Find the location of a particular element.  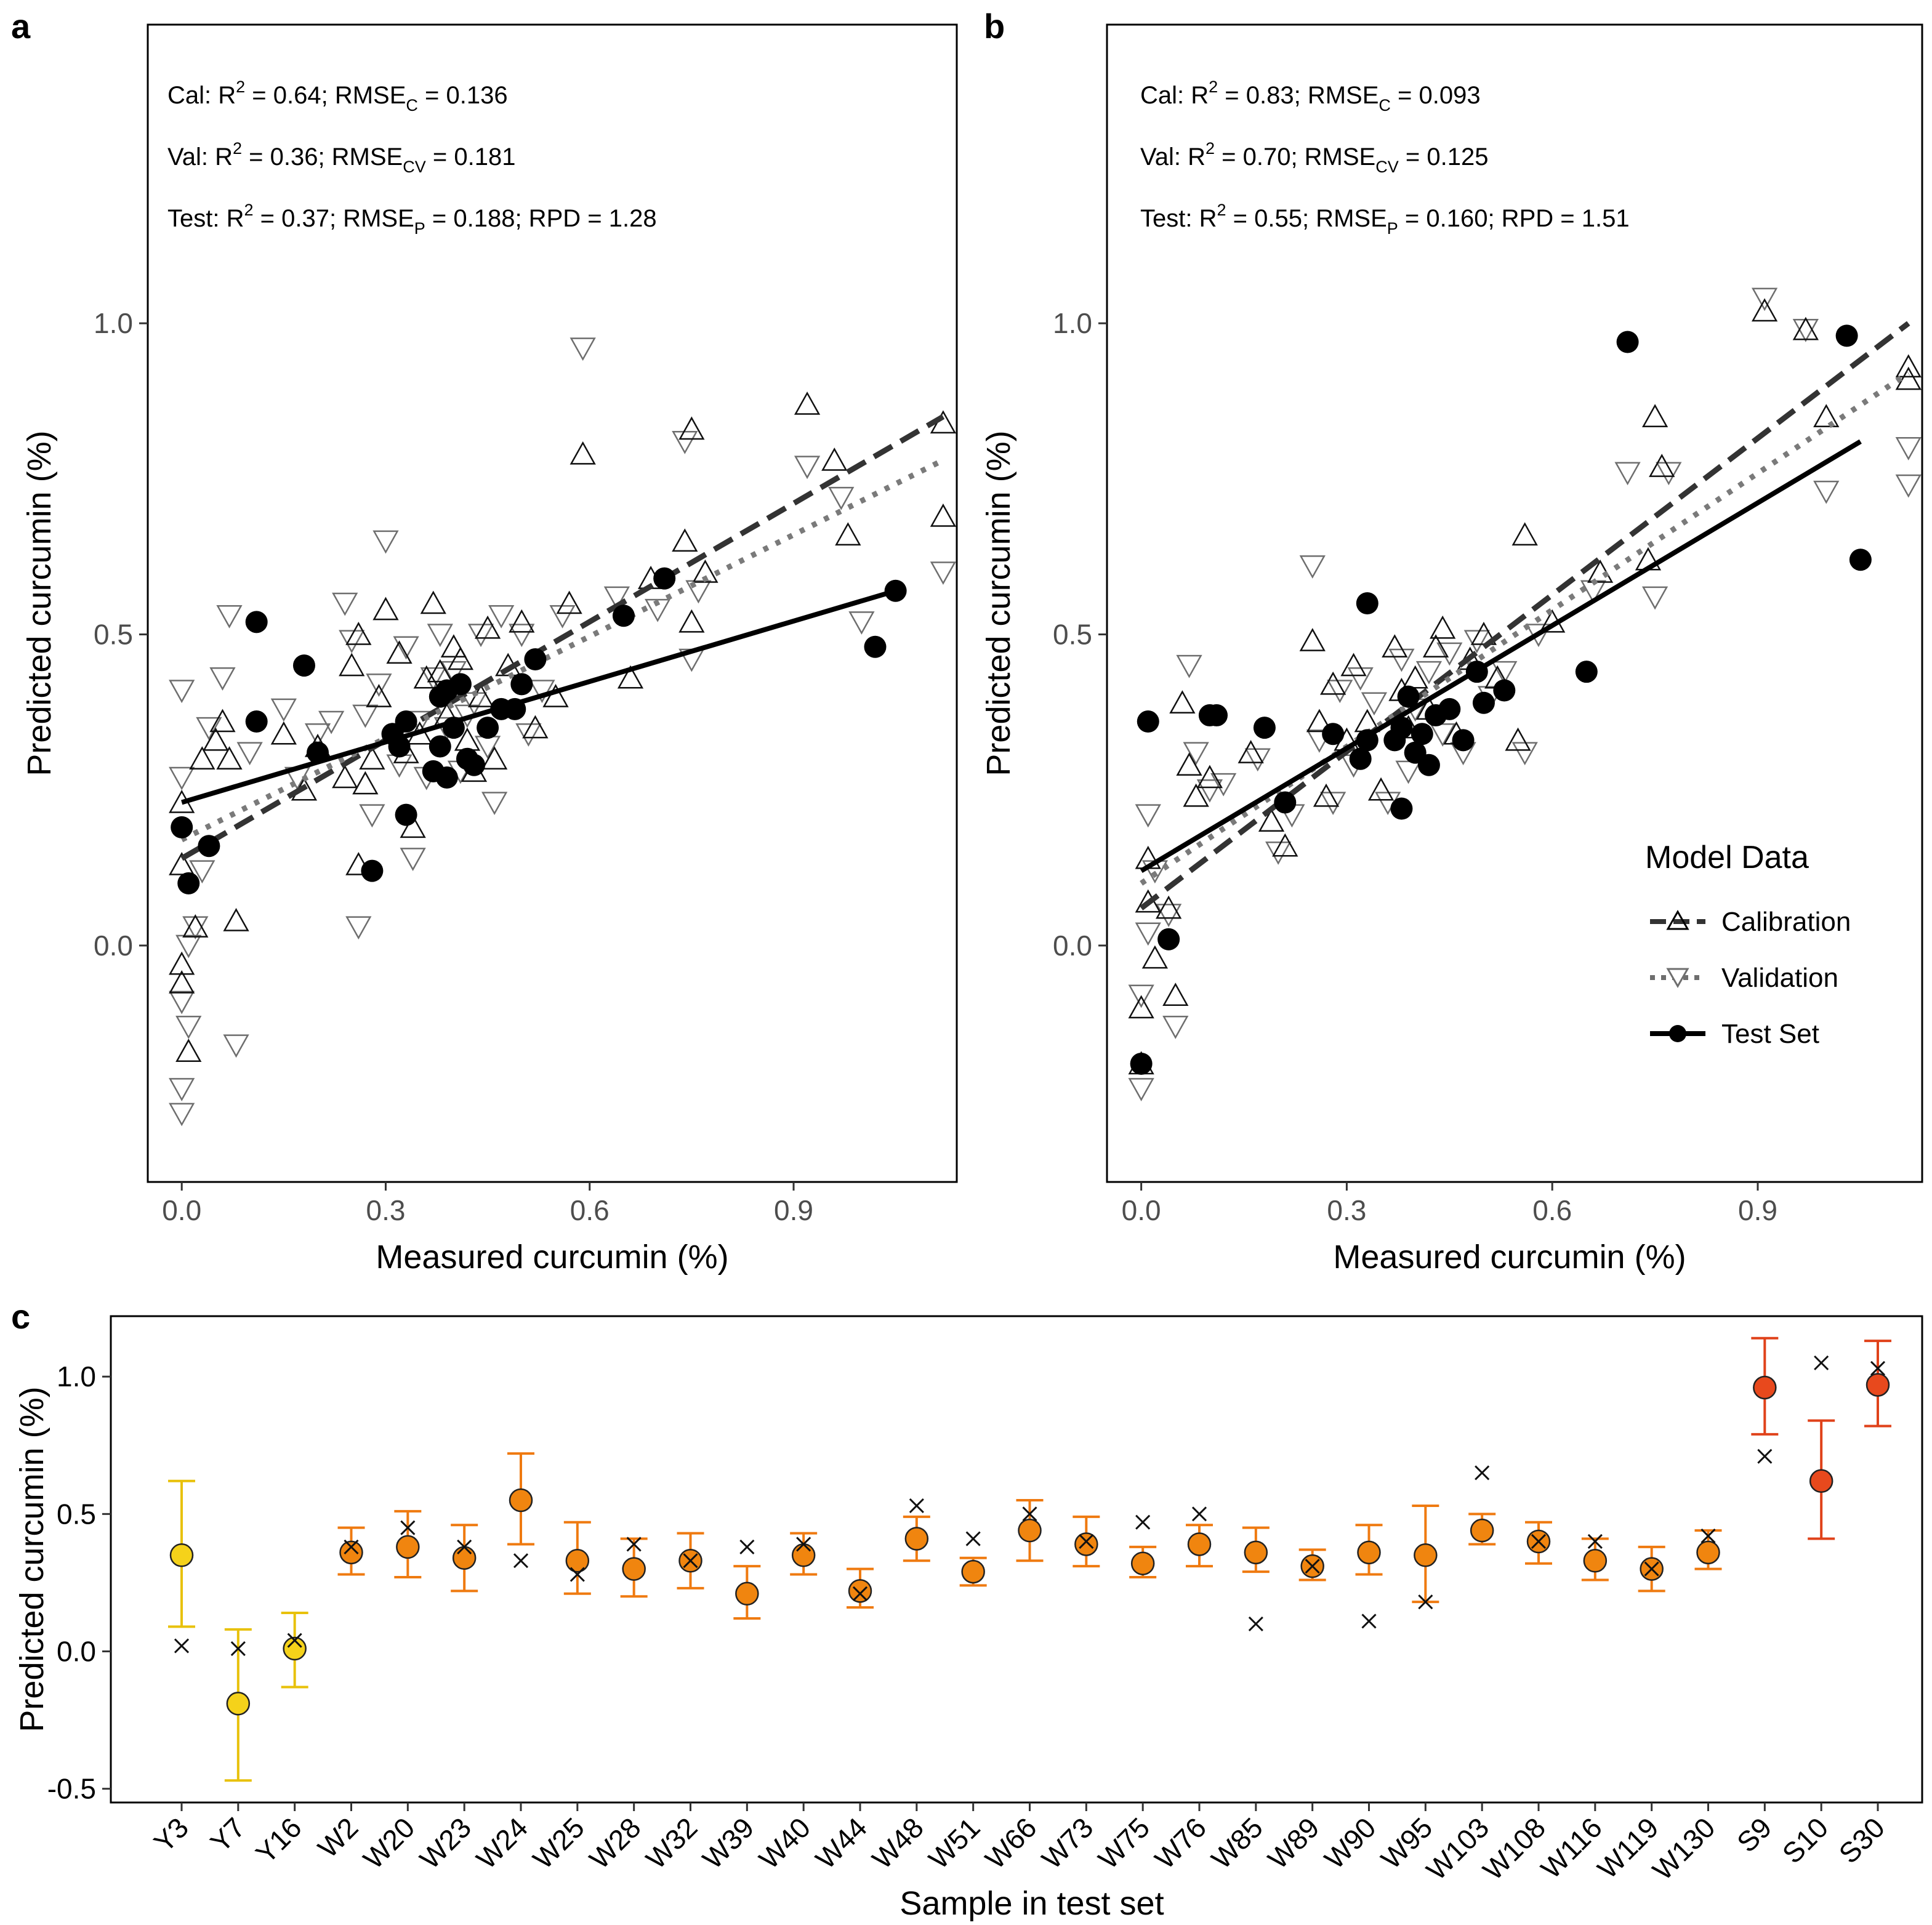

x-tick-label-W28: W28 is located at coordinates (615, 1843).